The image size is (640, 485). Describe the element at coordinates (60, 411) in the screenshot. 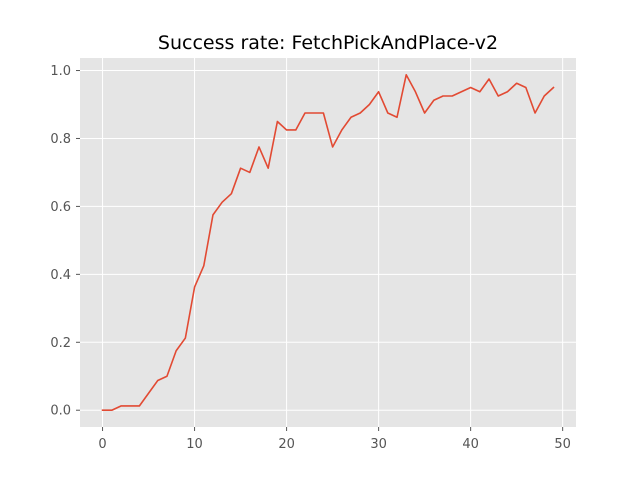

I see `y-tick-label: 0.0` at that location.